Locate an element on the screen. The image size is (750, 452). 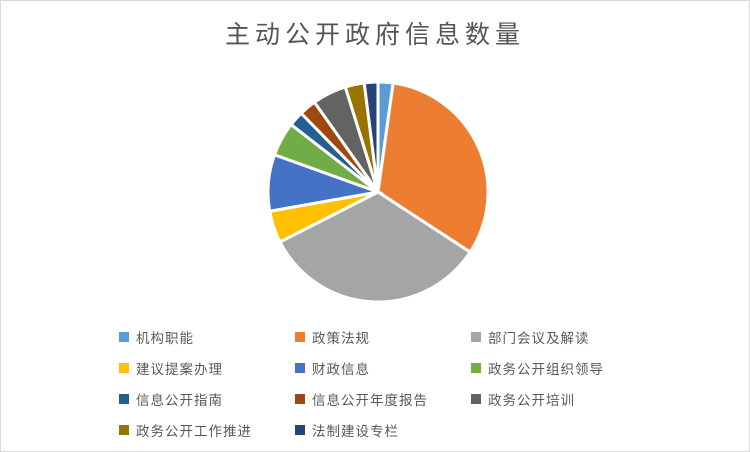
legend-label: 政策法规 is located at coordinates (341, 338).